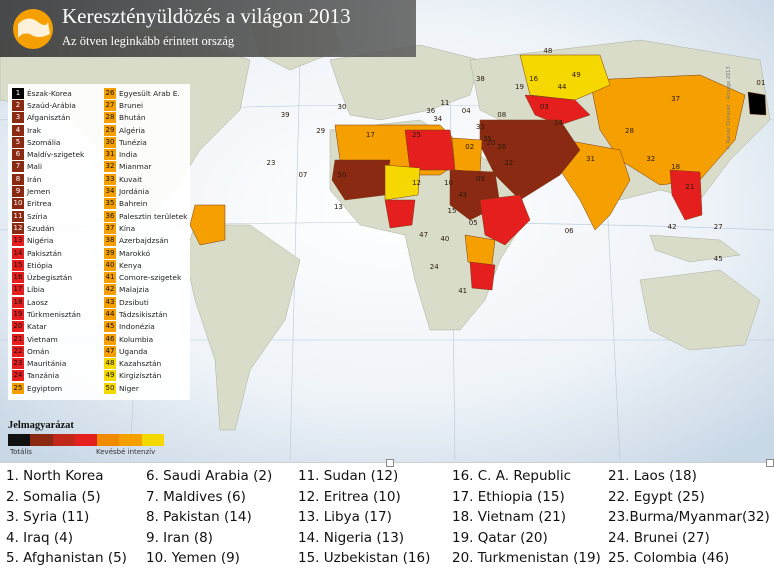 Image resolution: width=774 pixels, height=581 pixels. What do you see at coordinates (34, 179) in the screenshot?
I see `legend-country-name: Irán` at bounding box center [34, 179].